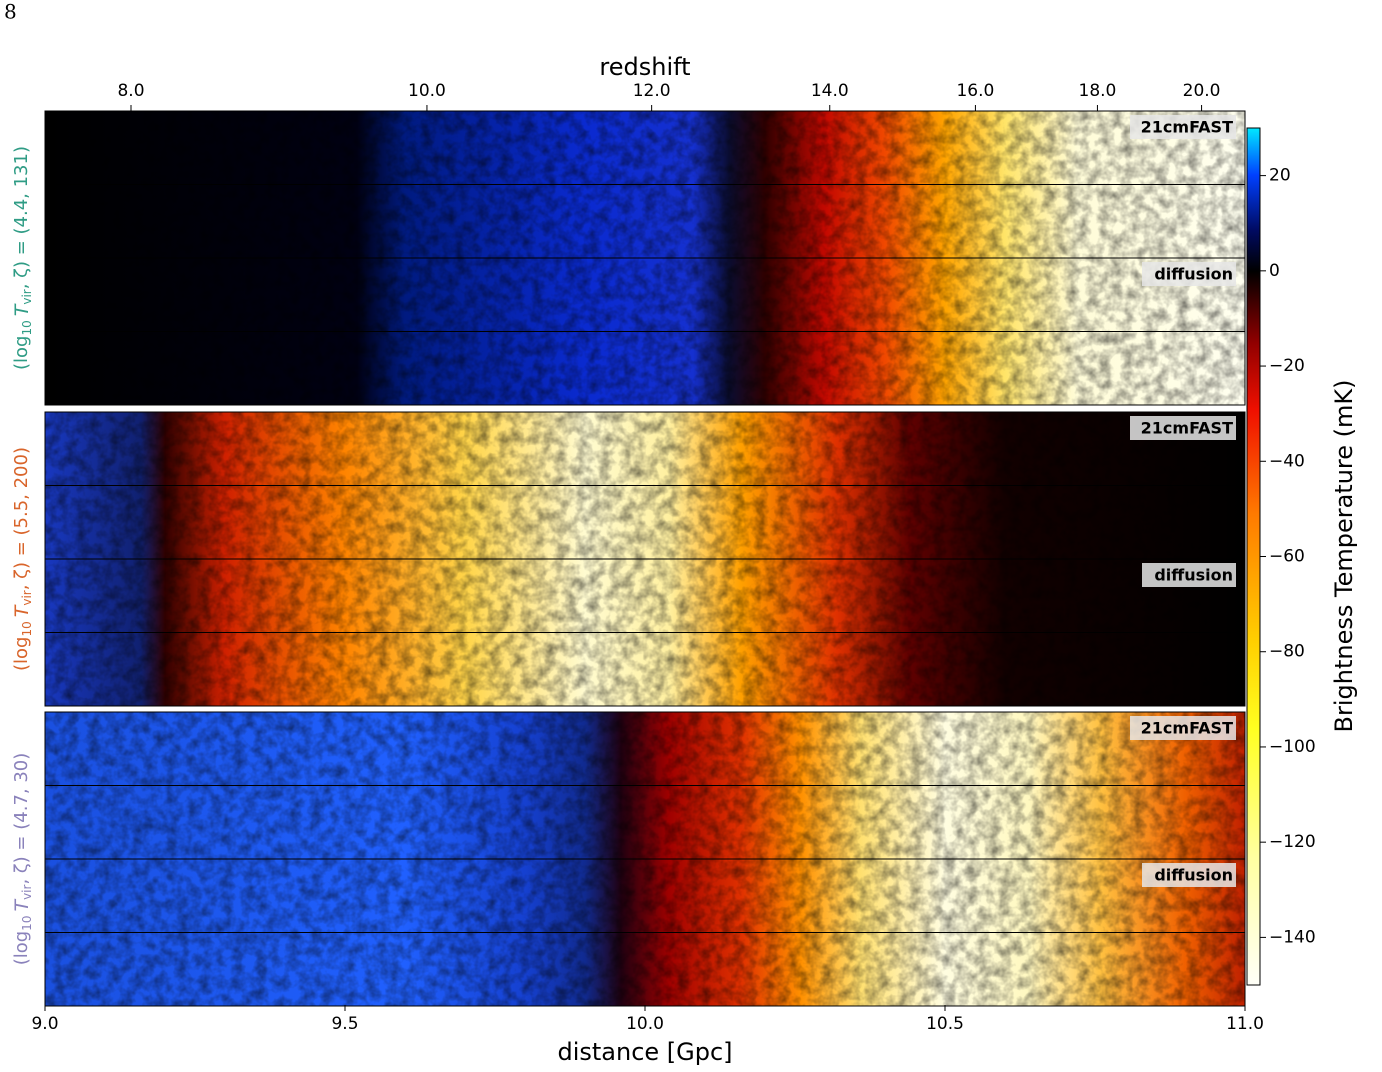  I want to click on colorbar-tick-label: −60, so click(1287, 557).